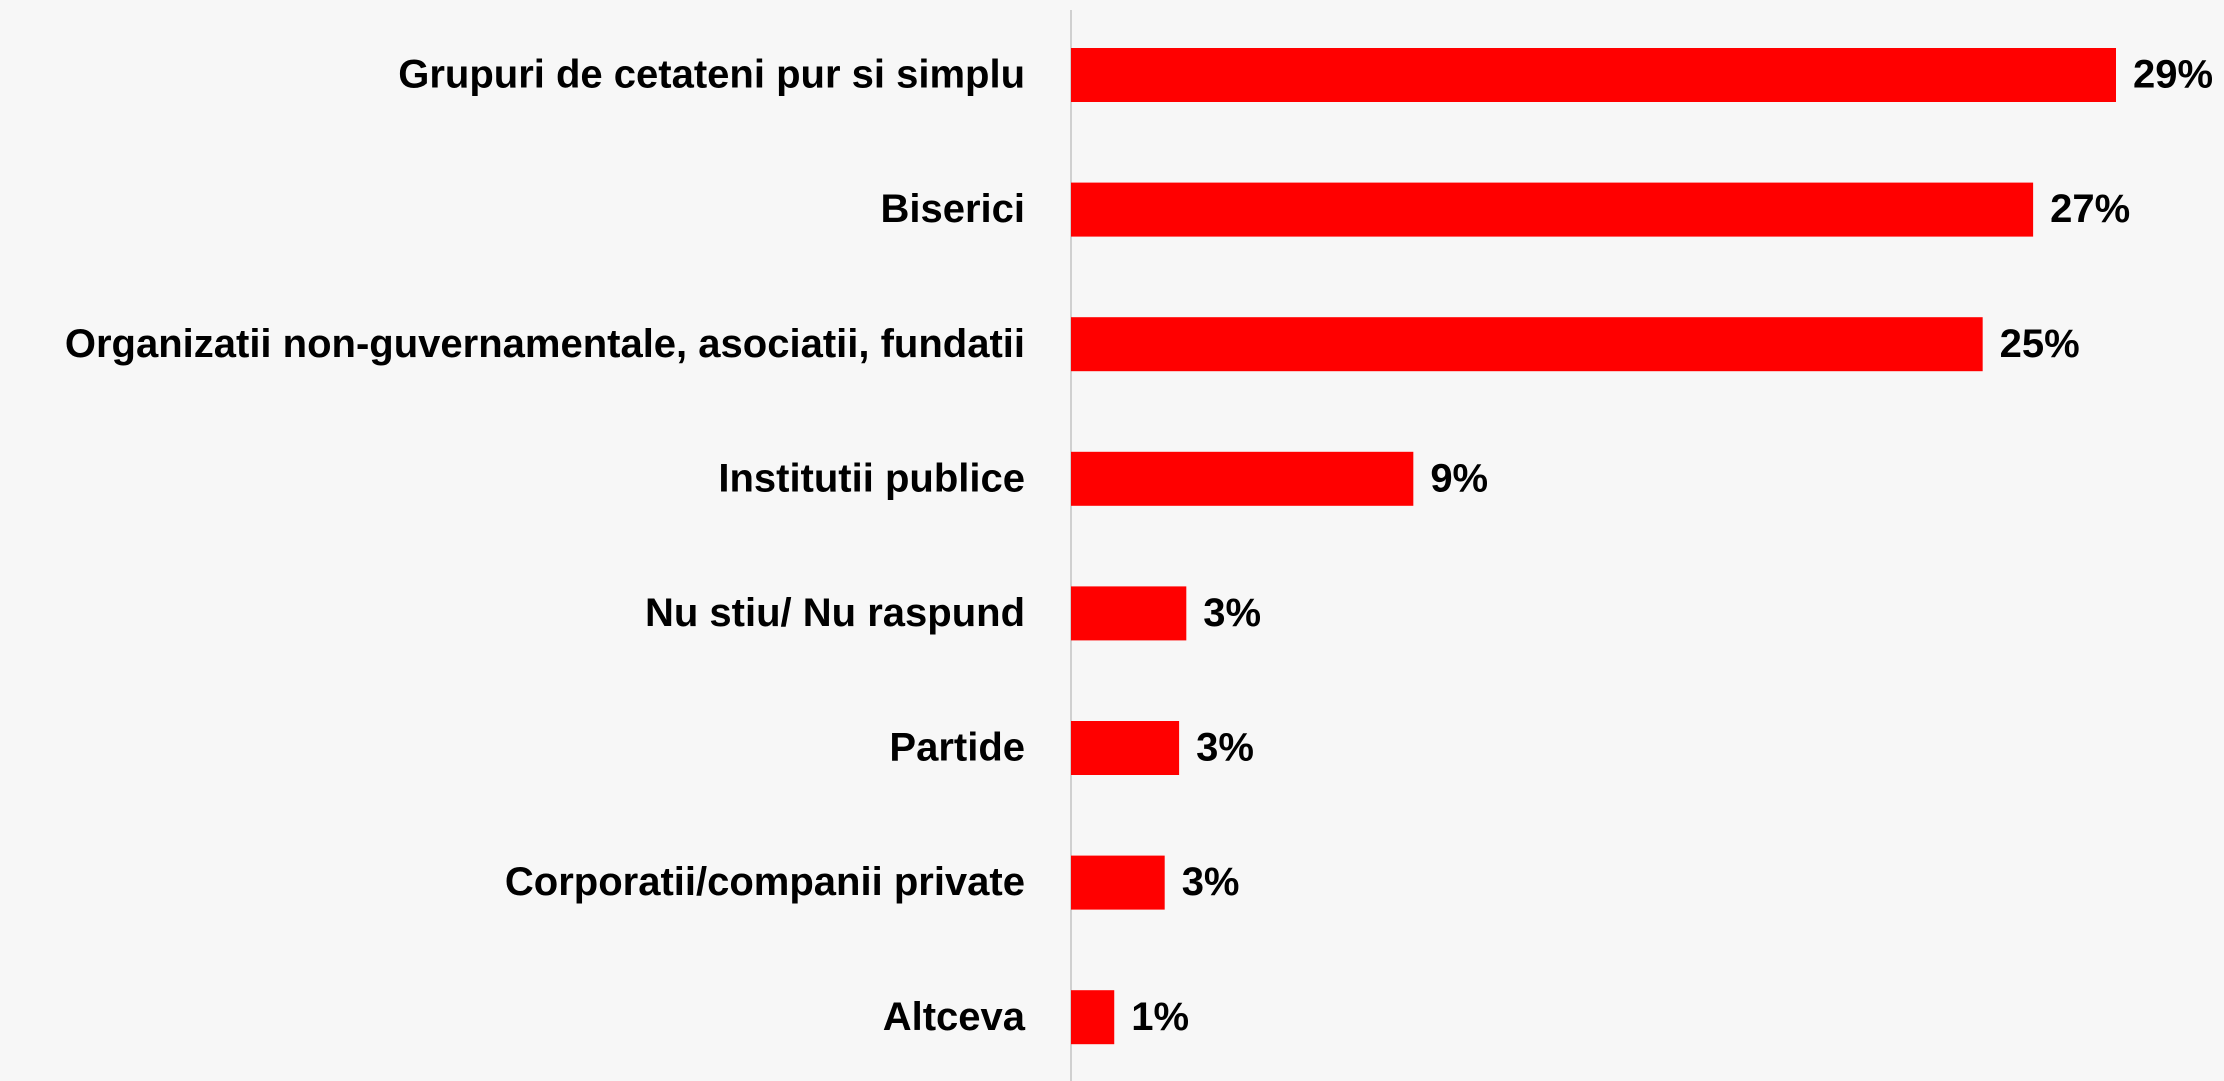 This screenshot has height=1081, width=2224. I want to click on y-tick-label: Biserici, so click(952, 209).